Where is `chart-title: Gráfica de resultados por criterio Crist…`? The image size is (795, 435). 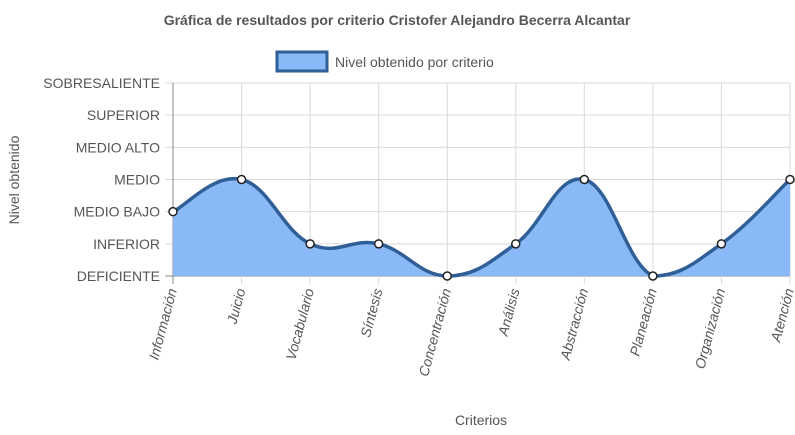
chart-title: Gráfica de resultados por criterio Crist… is located at coordinates (397, 20).